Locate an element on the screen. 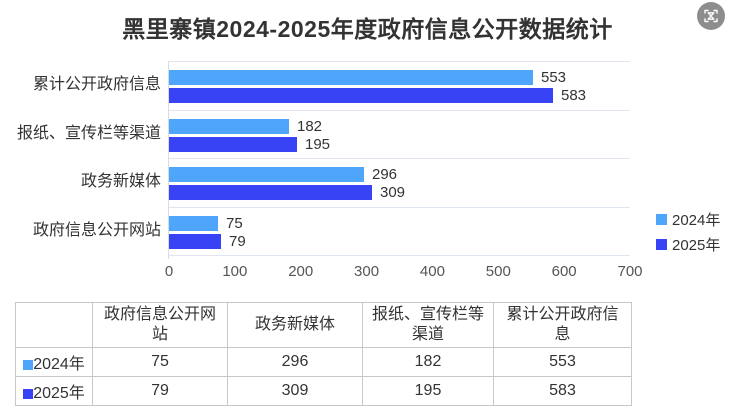  table-value-cell: 182 is located at coordinates (428, 362).